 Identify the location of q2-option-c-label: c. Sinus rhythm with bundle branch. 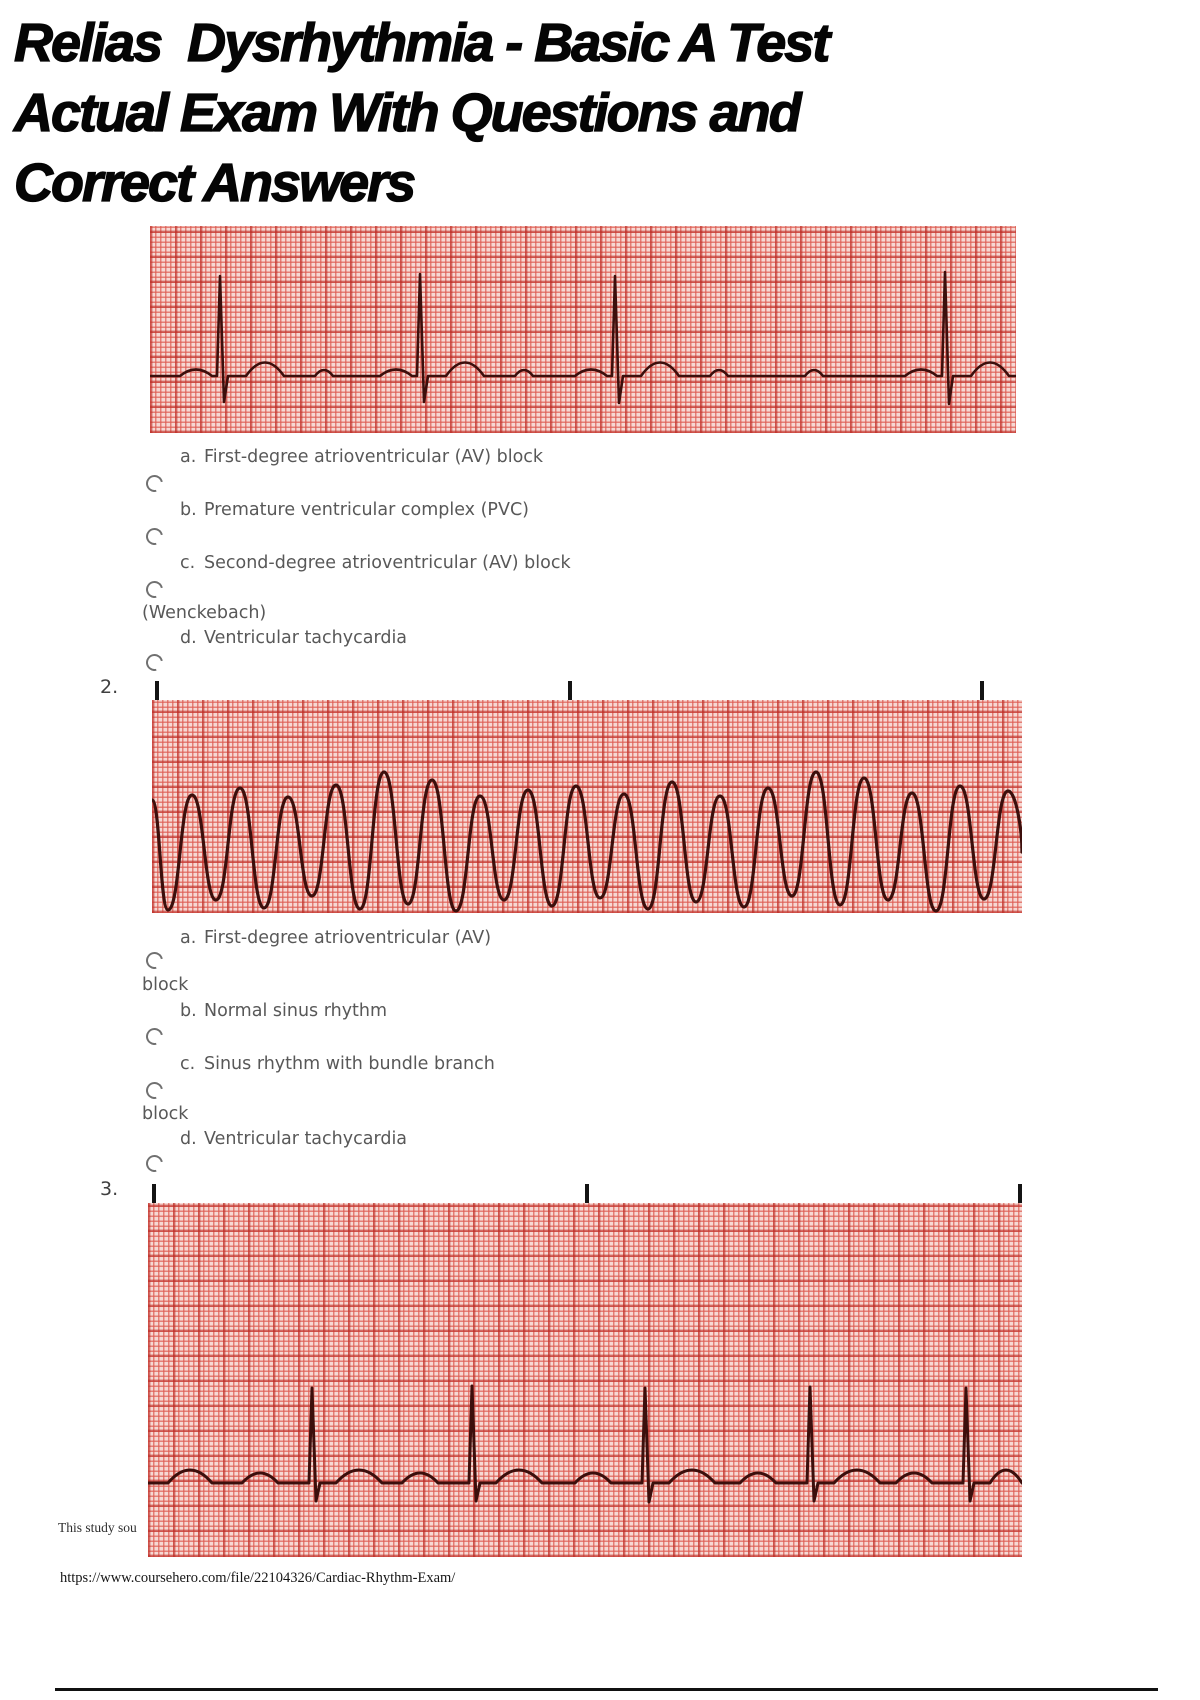
(337, 1064).